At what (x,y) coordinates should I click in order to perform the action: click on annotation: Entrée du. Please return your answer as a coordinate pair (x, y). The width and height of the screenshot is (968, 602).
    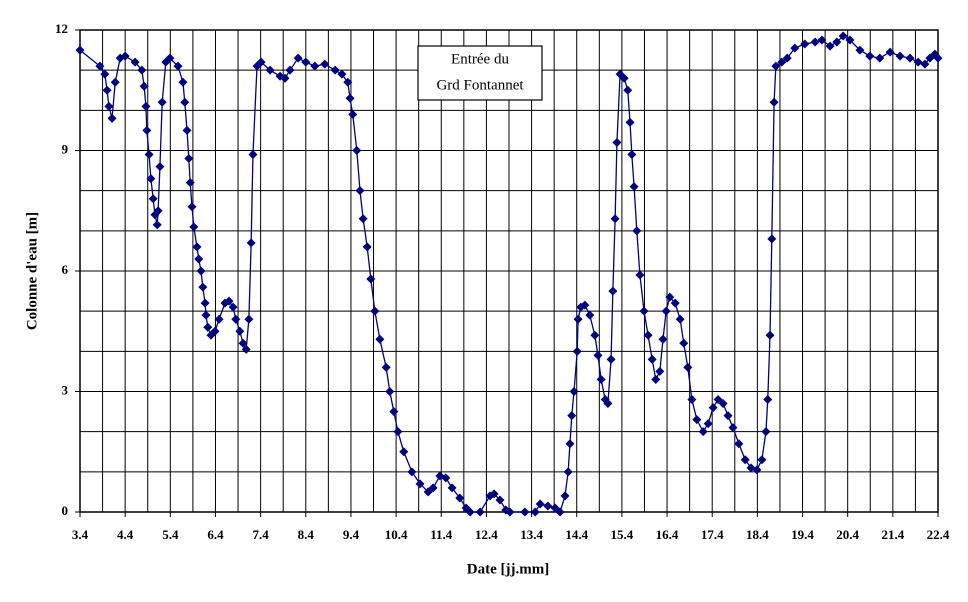
    Looking at the image, I should click on (480, 59).